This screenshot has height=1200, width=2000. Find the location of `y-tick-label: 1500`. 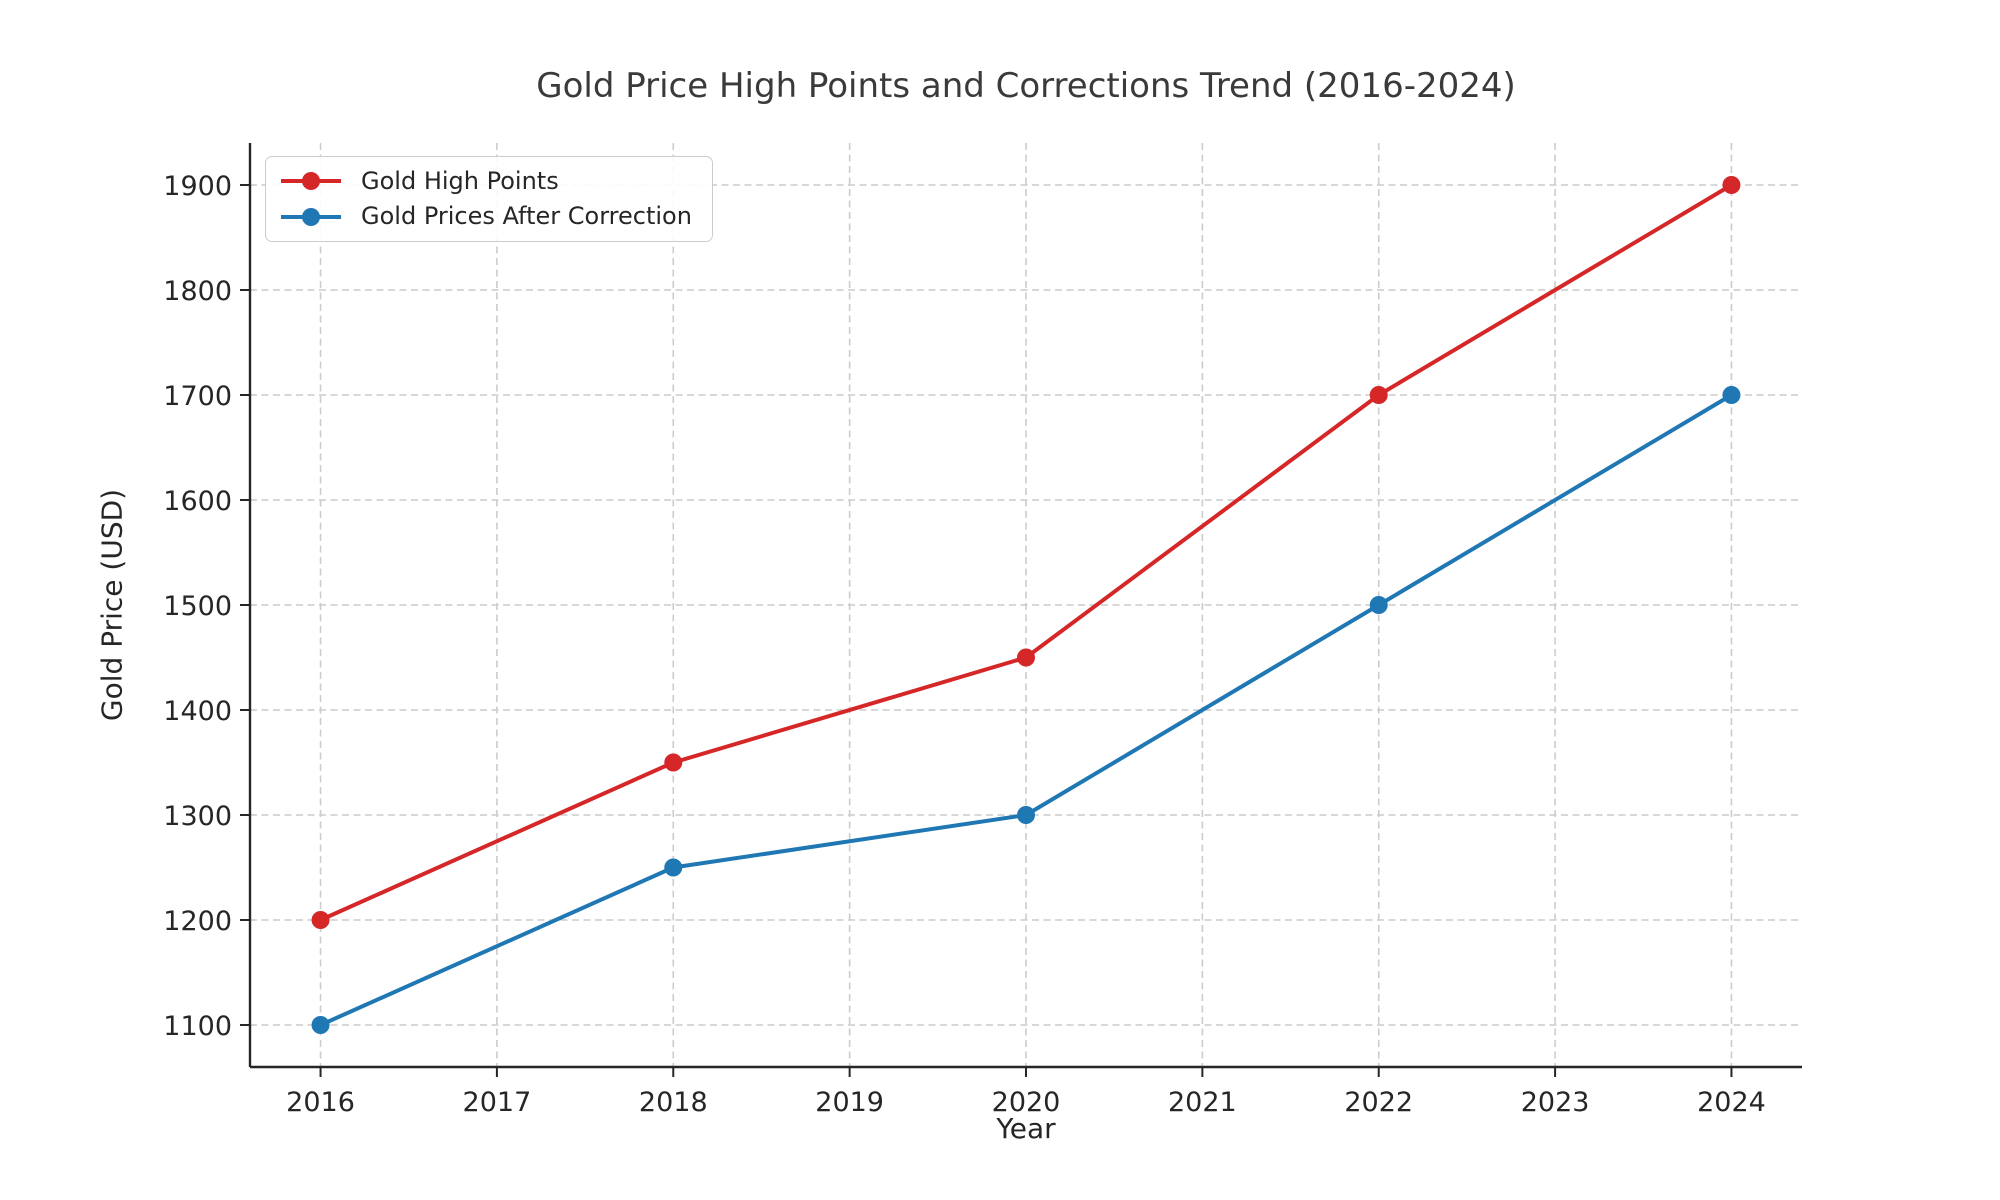

y-tick-label: 1500 is located at coordinates (197, 606).